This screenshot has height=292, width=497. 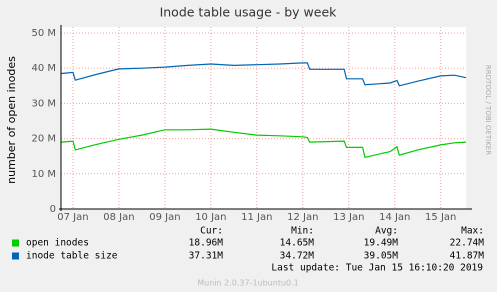 I want to click on x-tick-label: 14 Jan, so click(x=394, y=217).